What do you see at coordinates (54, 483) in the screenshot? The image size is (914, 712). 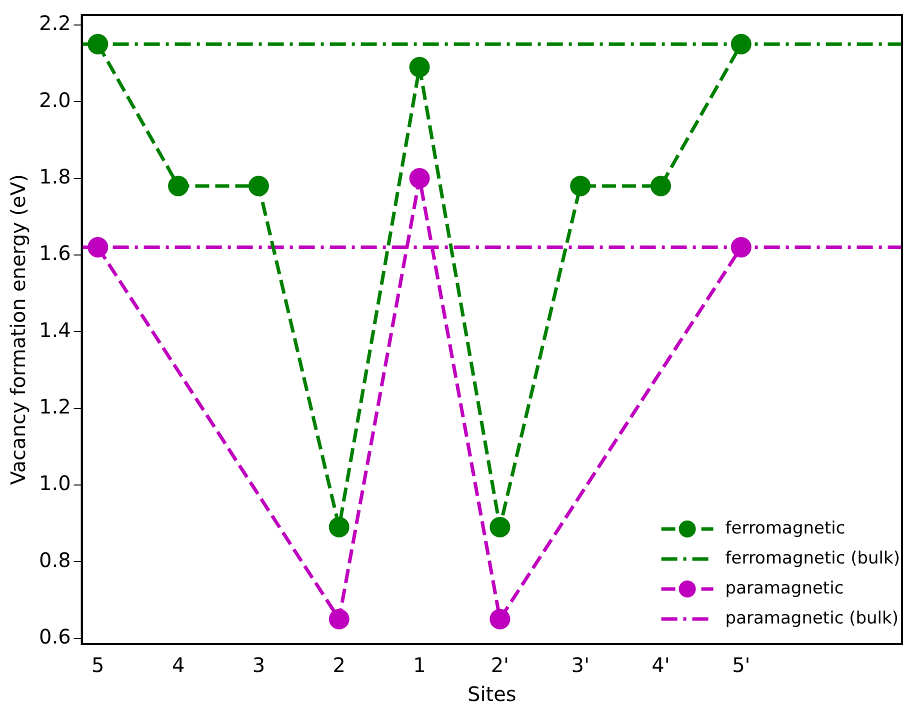 I see `y-tick-label: 1.0` at bounding box center [54, 483].